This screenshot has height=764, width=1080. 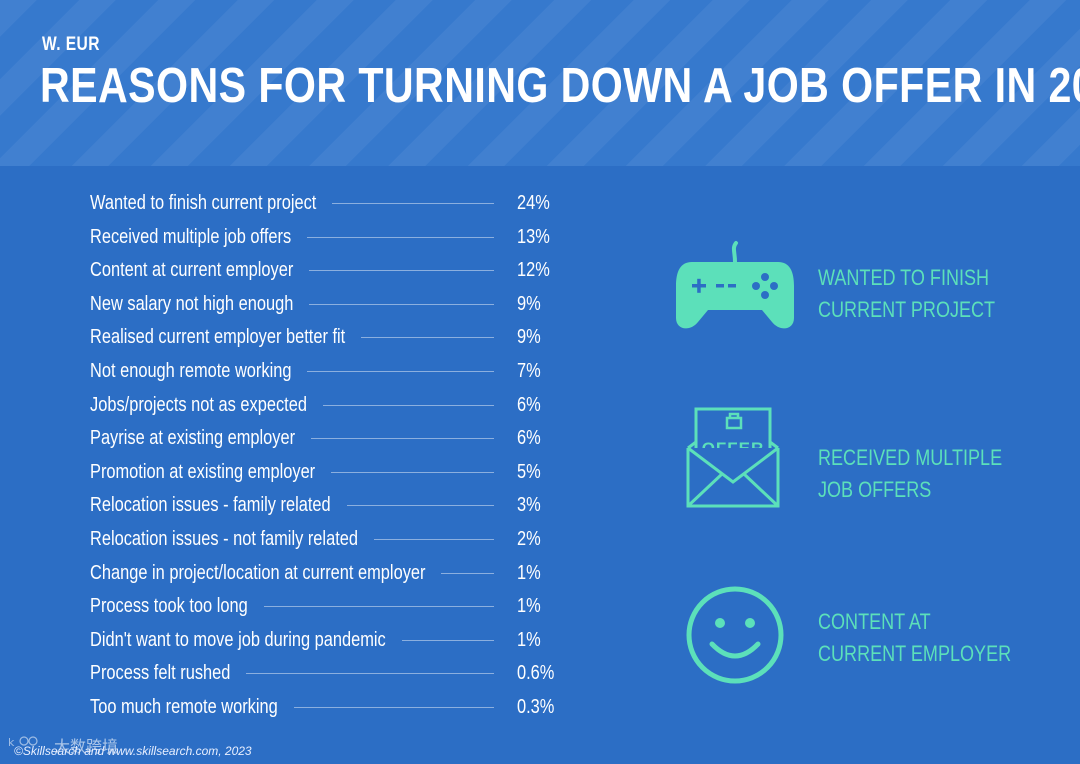 What do you see at coordinates (536, 673) in the screenshot?
I see `reason-value: 0.6%` at bounding box center [536, 673].